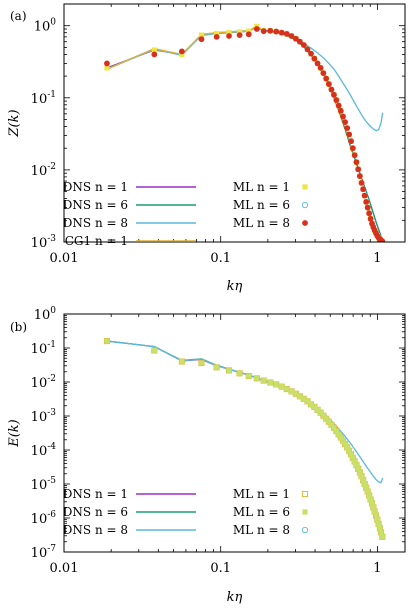 The width and height of the screenshot is (409, 610). Describe the element at coordinates (96, 241) in the screenshot. I see `legend-label: CG1 n = 1` at that location.